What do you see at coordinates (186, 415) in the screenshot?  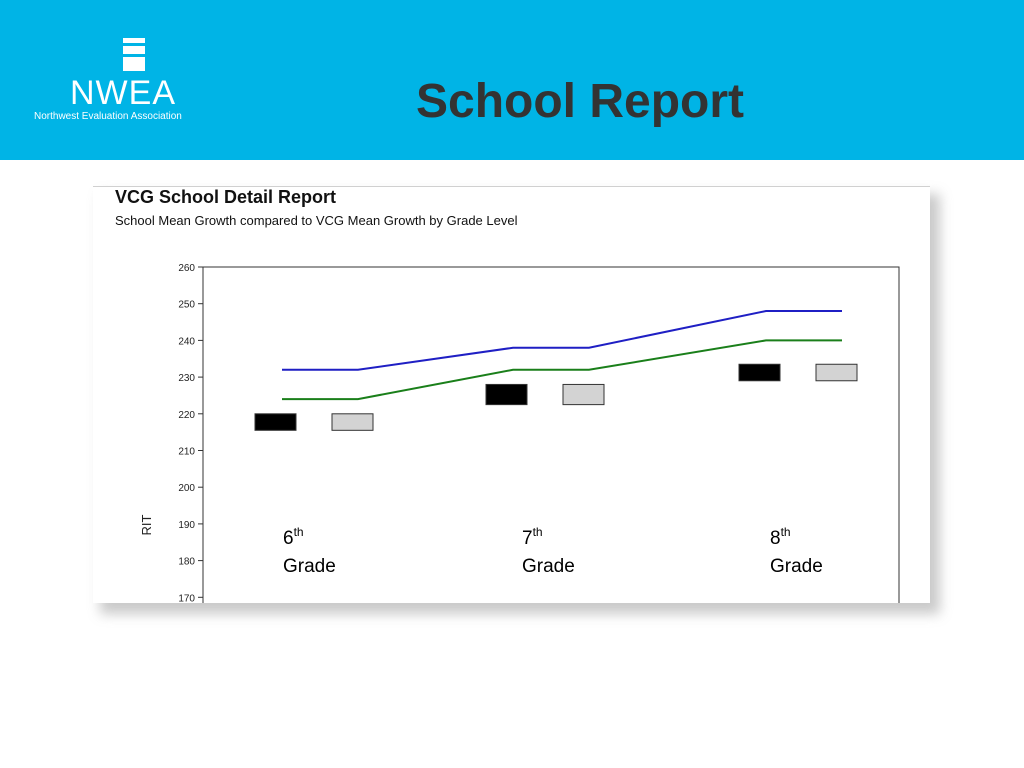 I see `y-tick-label: 220` at bounding box center [186, 415].